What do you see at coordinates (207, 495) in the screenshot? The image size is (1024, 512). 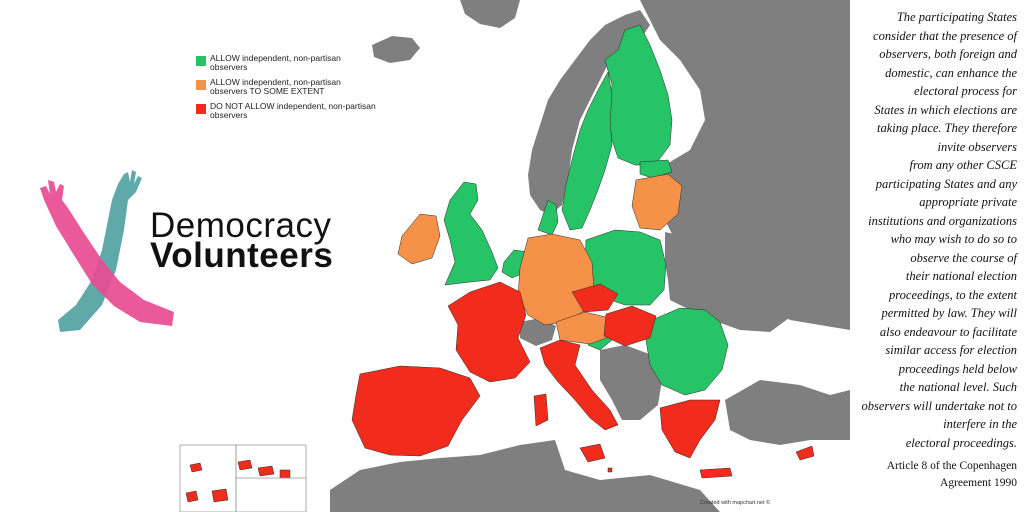 I see `region-azores` at bounding box center [207, 495].